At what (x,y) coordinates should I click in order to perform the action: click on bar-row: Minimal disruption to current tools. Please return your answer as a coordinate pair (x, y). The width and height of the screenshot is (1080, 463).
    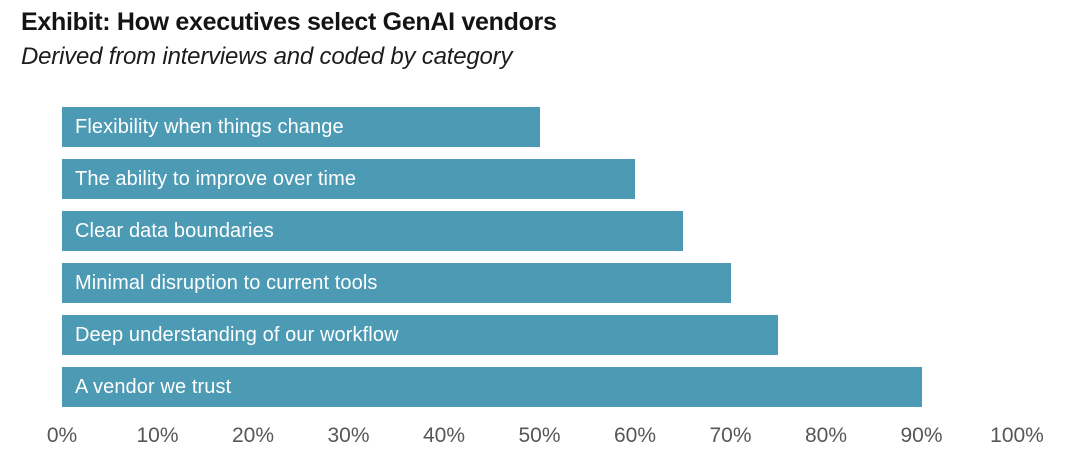
    Looking at the image, I should click on (539, 283).